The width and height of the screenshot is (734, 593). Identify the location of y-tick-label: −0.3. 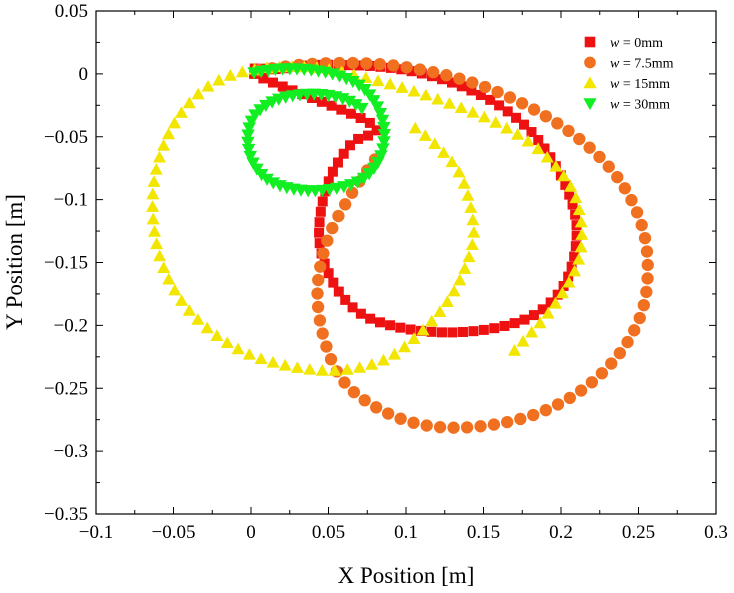
(71, 451).